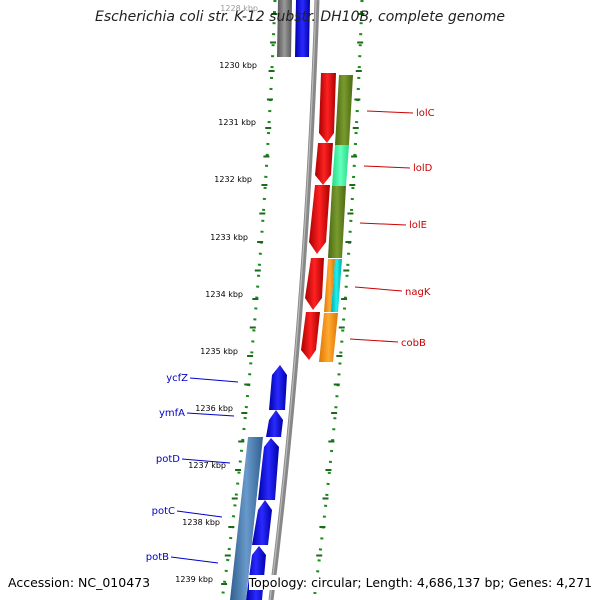  Describe the element at coordinates (314, 284) in the screenshot. I see `cds-nagK` at that location.